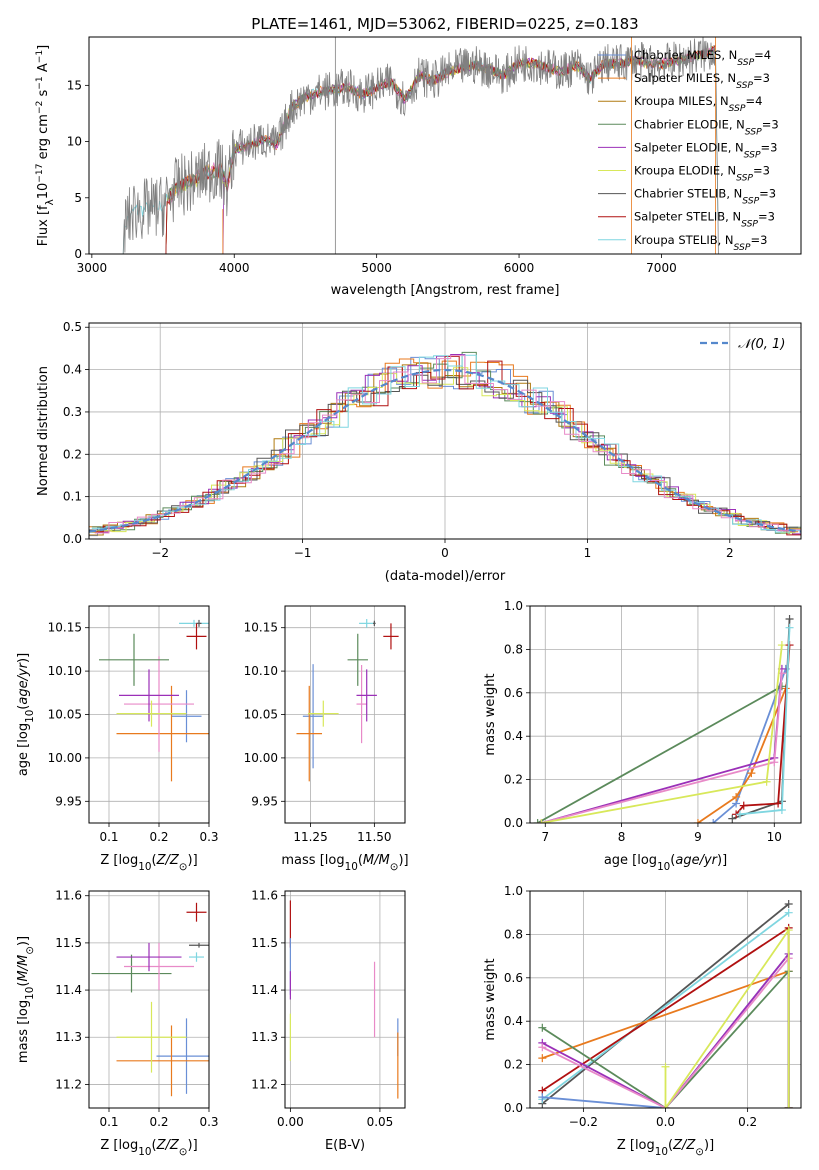 Image resolution: width=819 pixels, height=1170 pixels. I want to click on text-part: M/M, so click(23, 968).